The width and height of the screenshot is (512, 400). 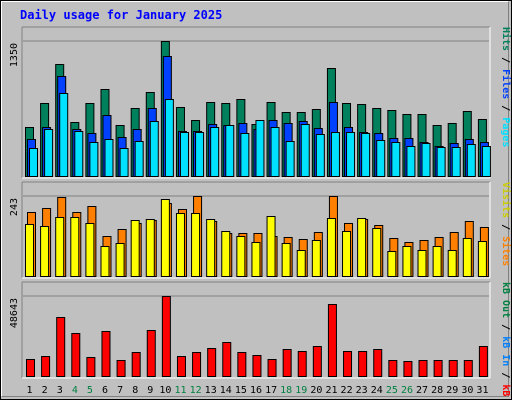 I want to click on day-label-26: 26, so click(x=407, y=390).